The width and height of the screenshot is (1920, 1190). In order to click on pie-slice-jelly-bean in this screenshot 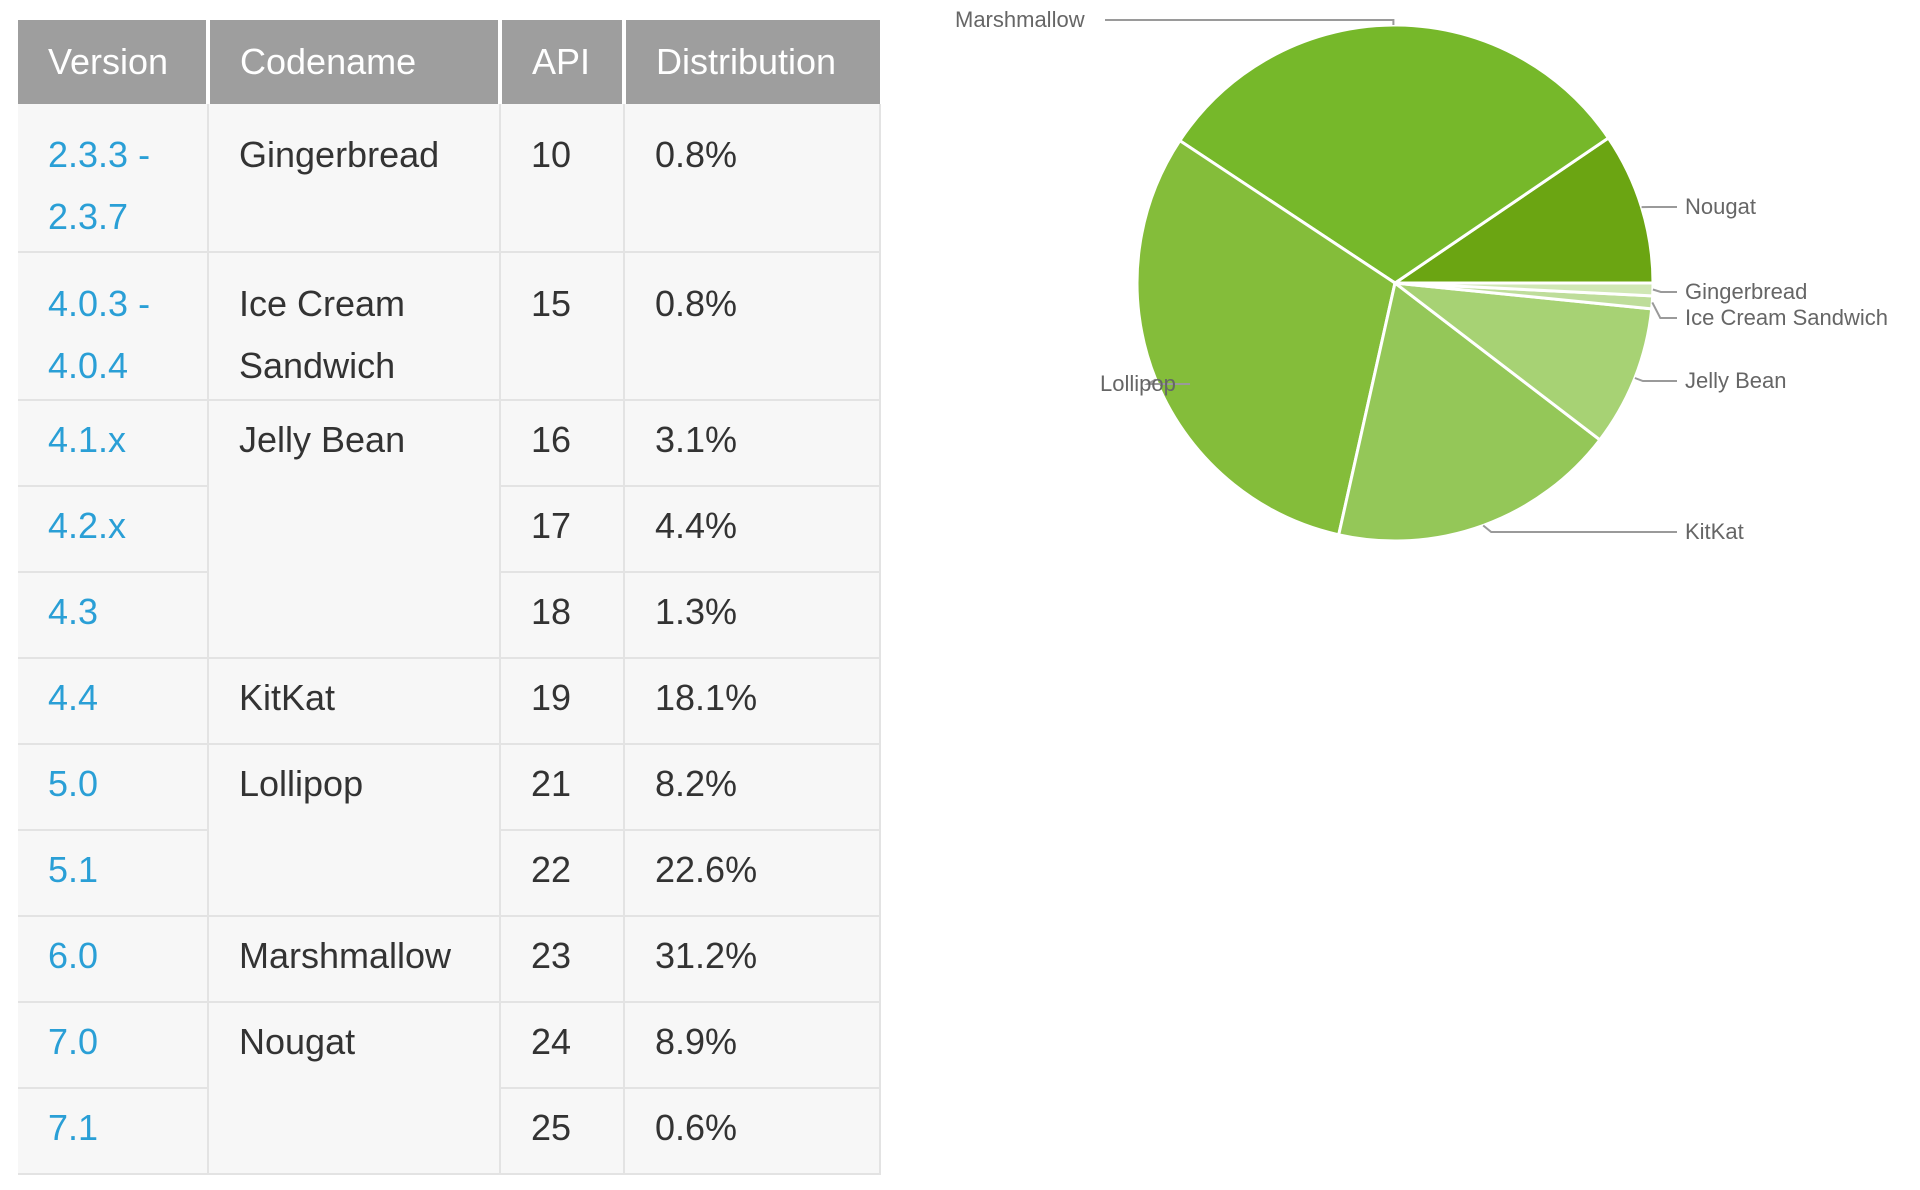, I will do `click(1521, 361)`.